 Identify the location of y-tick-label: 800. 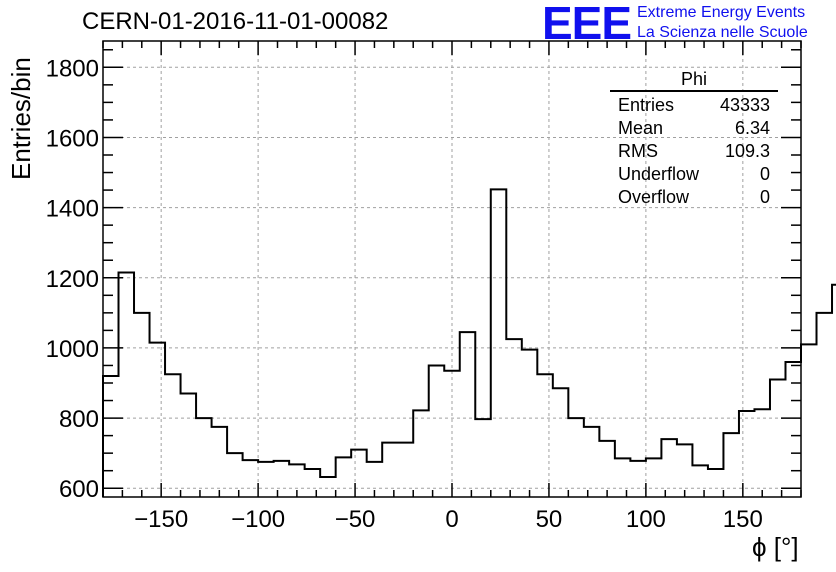
(79, 419).